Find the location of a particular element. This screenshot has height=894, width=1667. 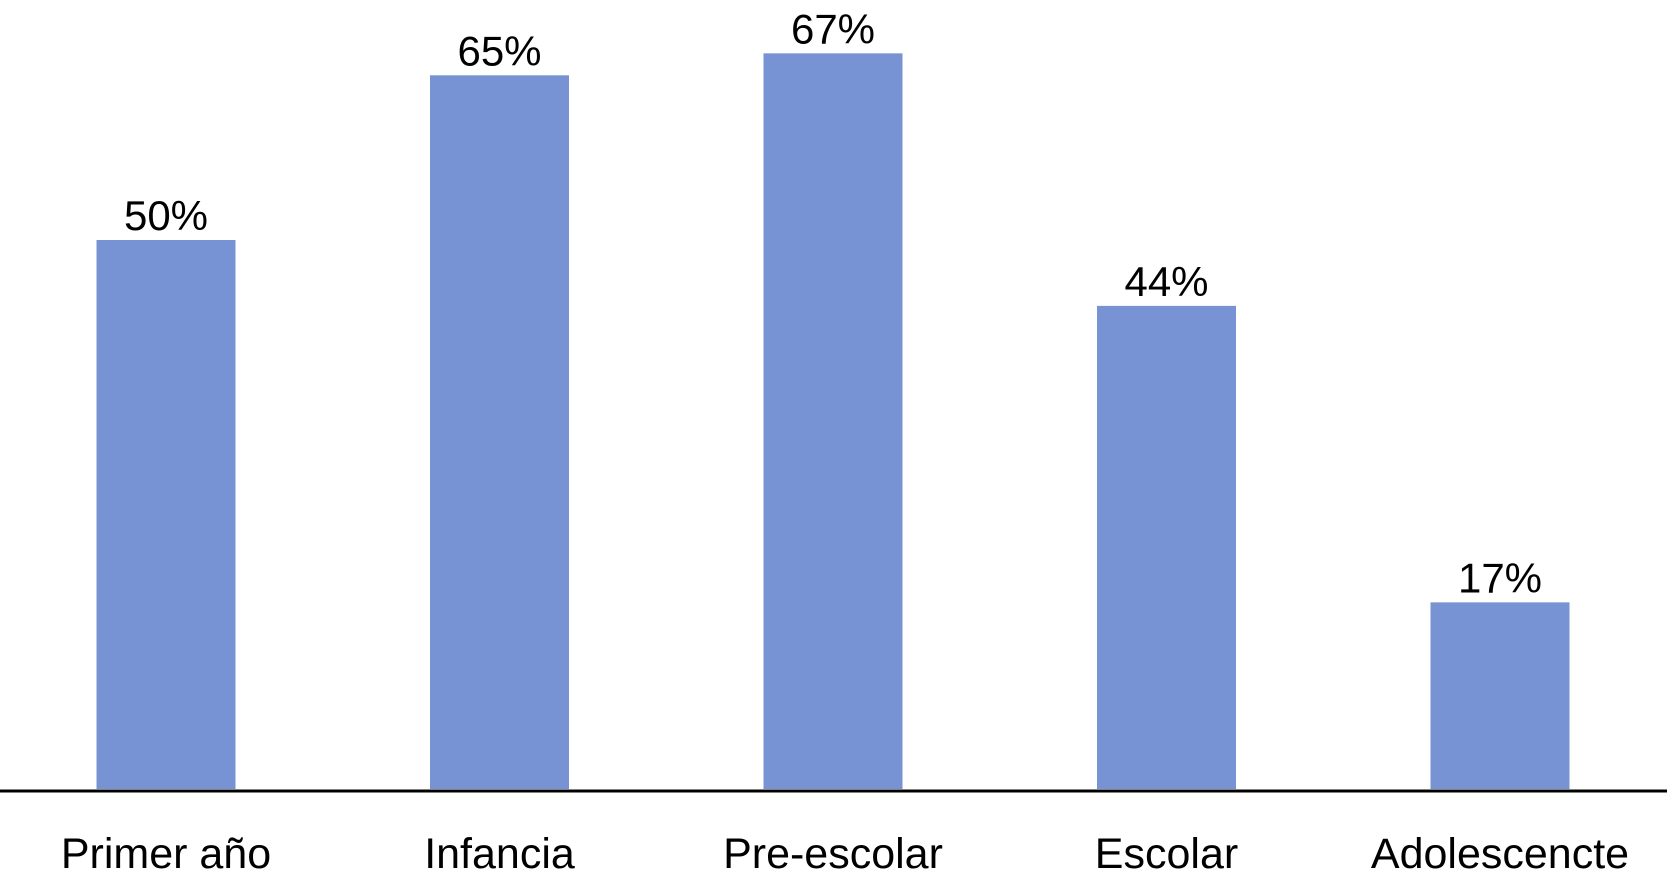

x-tick-label: Adolescencte is located at coordinates (1500, 854).